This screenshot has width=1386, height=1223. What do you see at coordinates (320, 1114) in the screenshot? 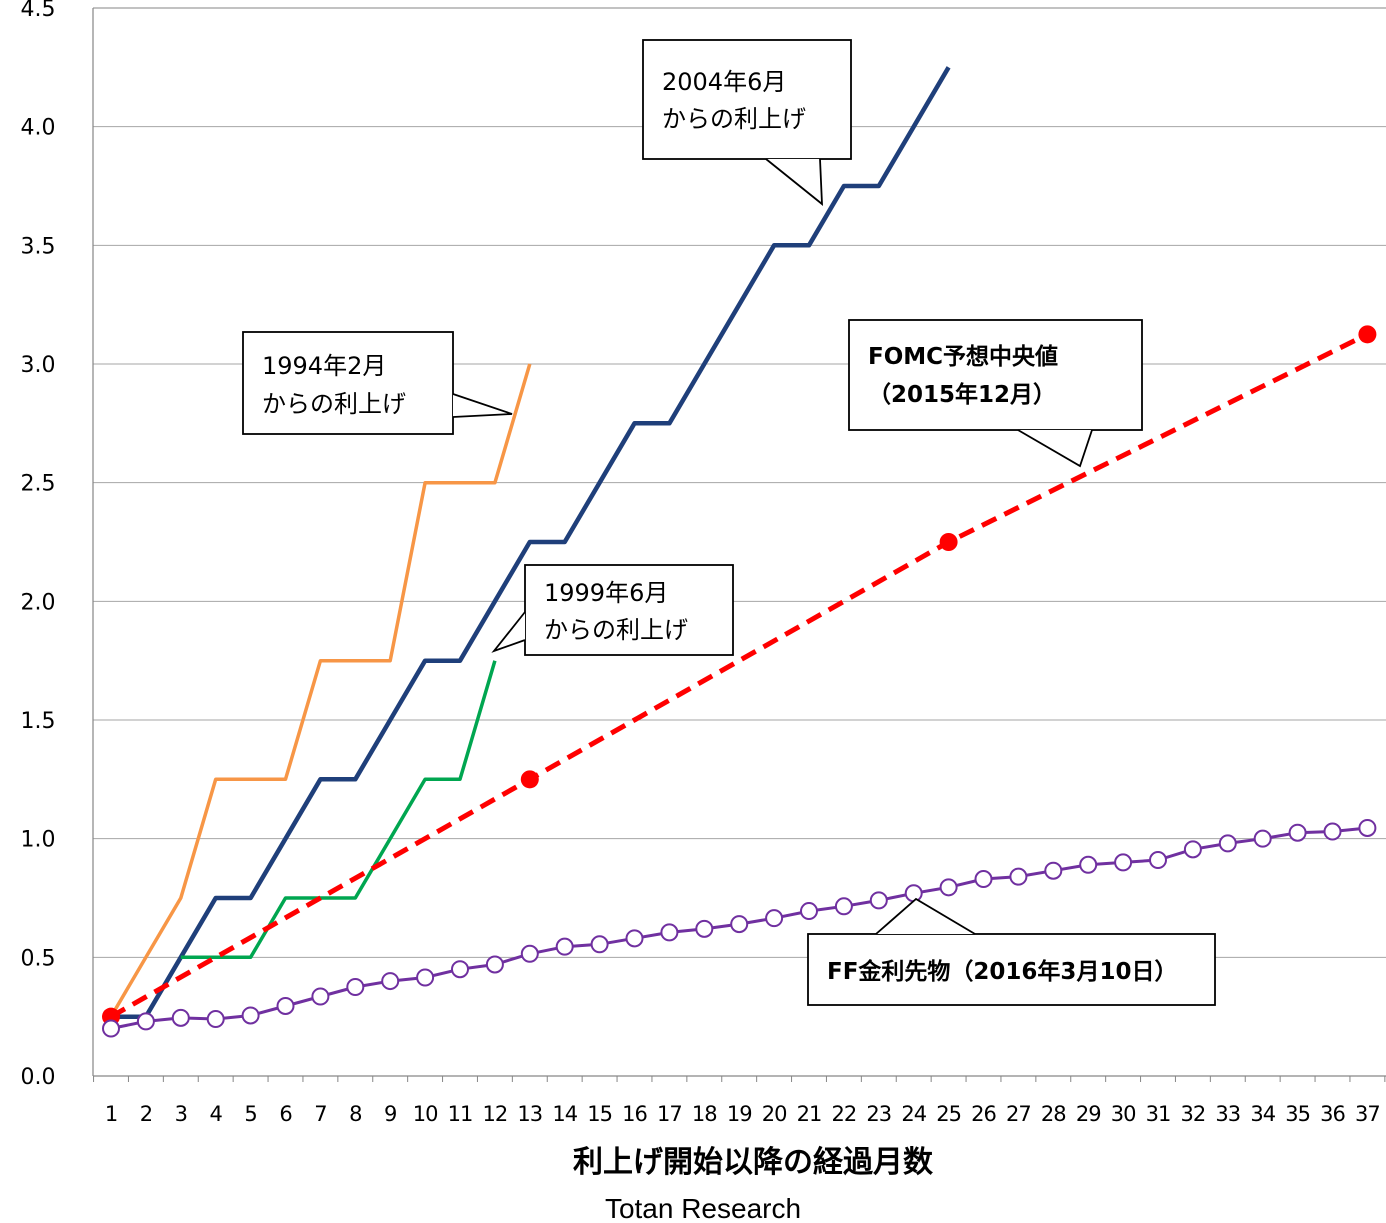
I see `x-tick-label: 7` at bounding box center [320, 1114].